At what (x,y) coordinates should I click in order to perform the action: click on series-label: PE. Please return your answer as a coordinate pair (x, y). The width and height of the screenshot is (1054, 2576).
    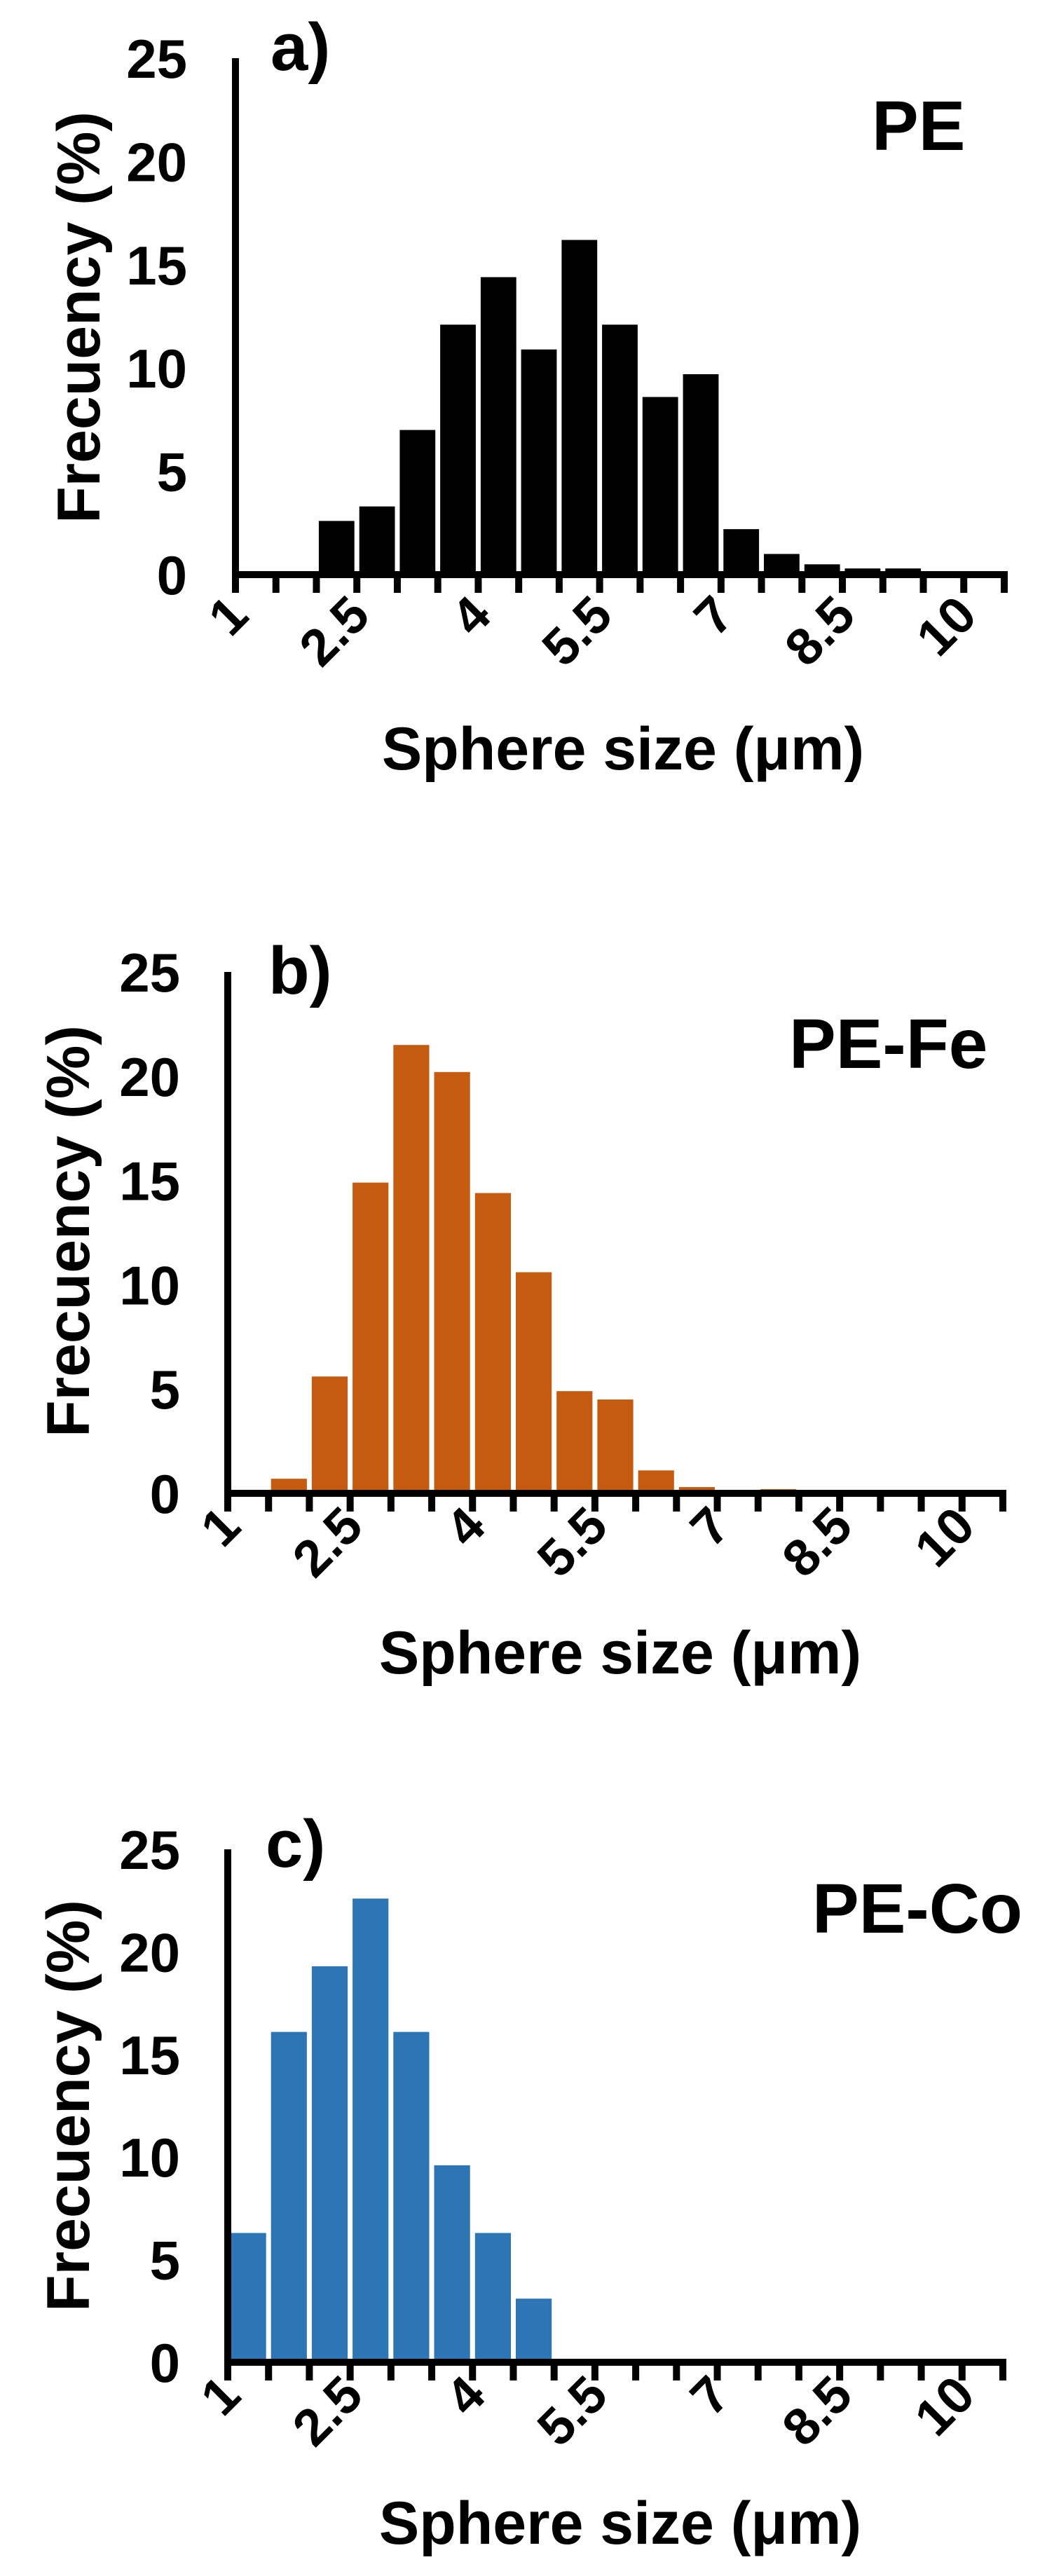
    Looking at the image, I should click on (919, 126).